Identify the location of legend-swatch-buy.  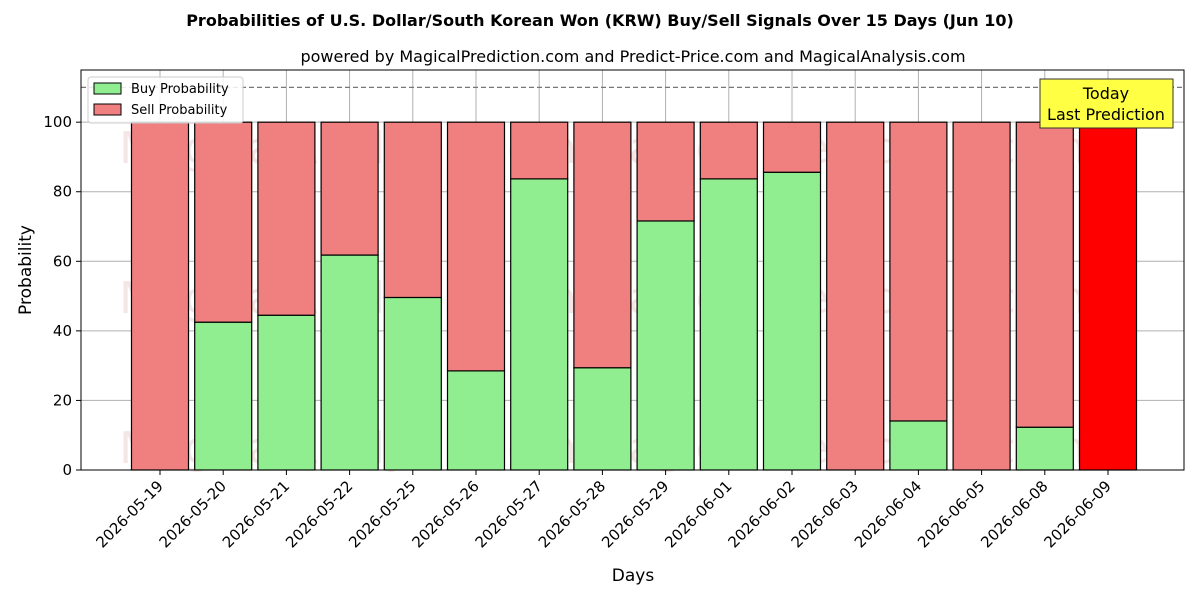
(107, 88).